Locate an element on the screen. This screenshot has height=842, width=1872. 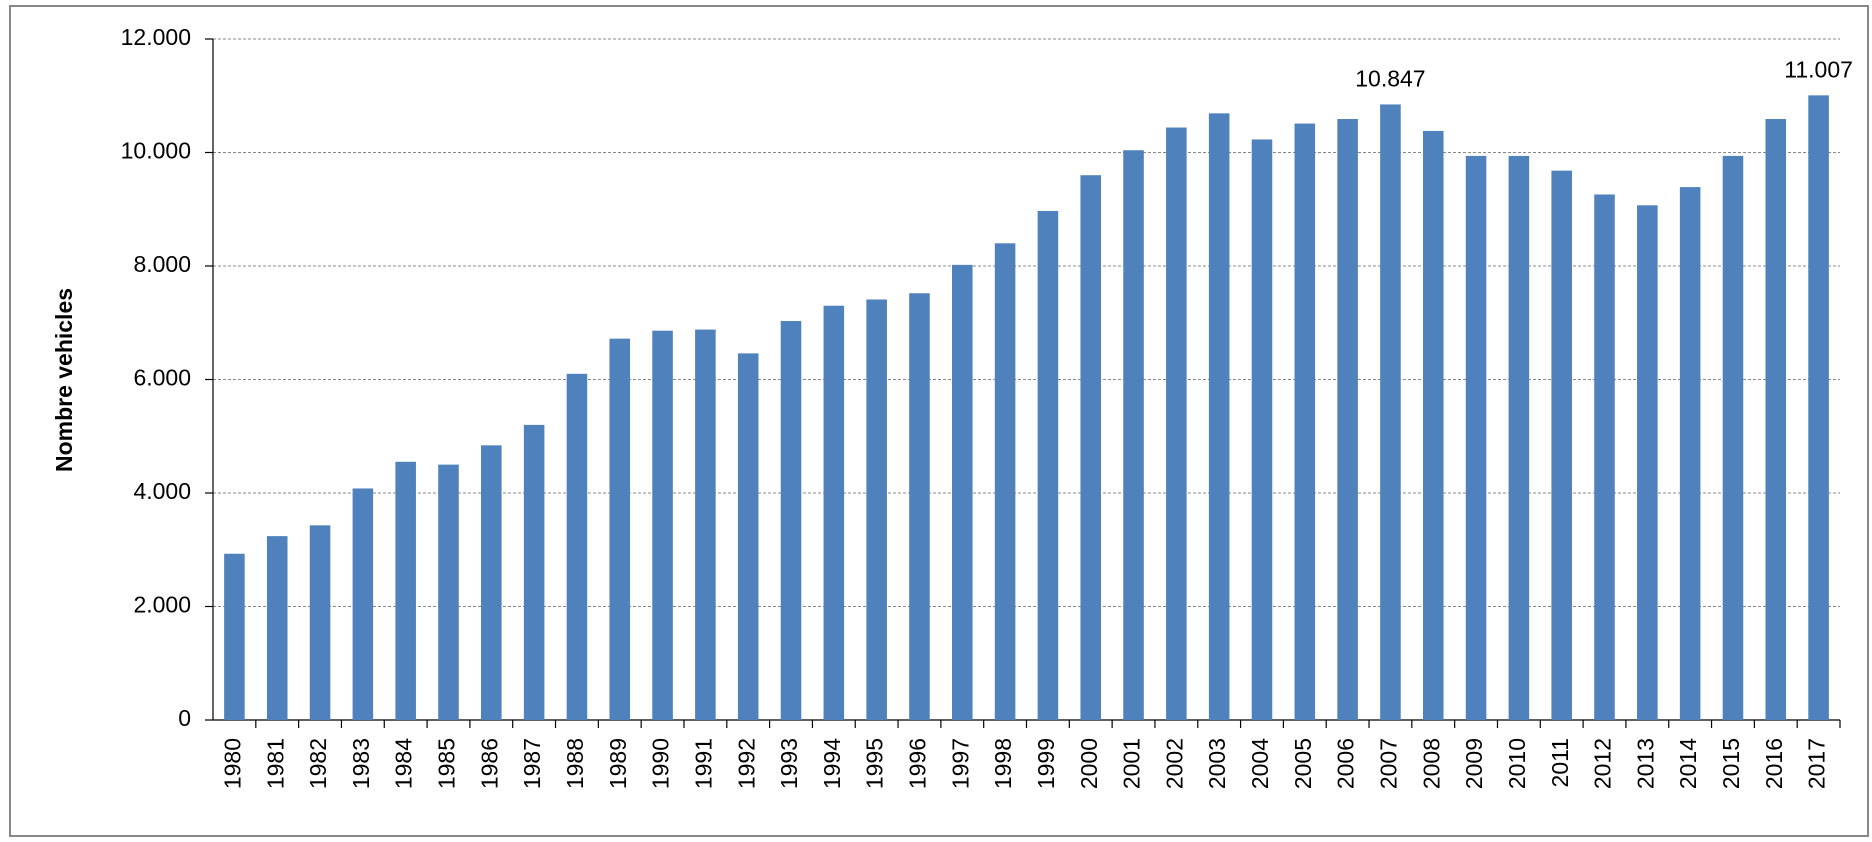
x-tick-label: 2012 is located at coordinates (1603, 763).